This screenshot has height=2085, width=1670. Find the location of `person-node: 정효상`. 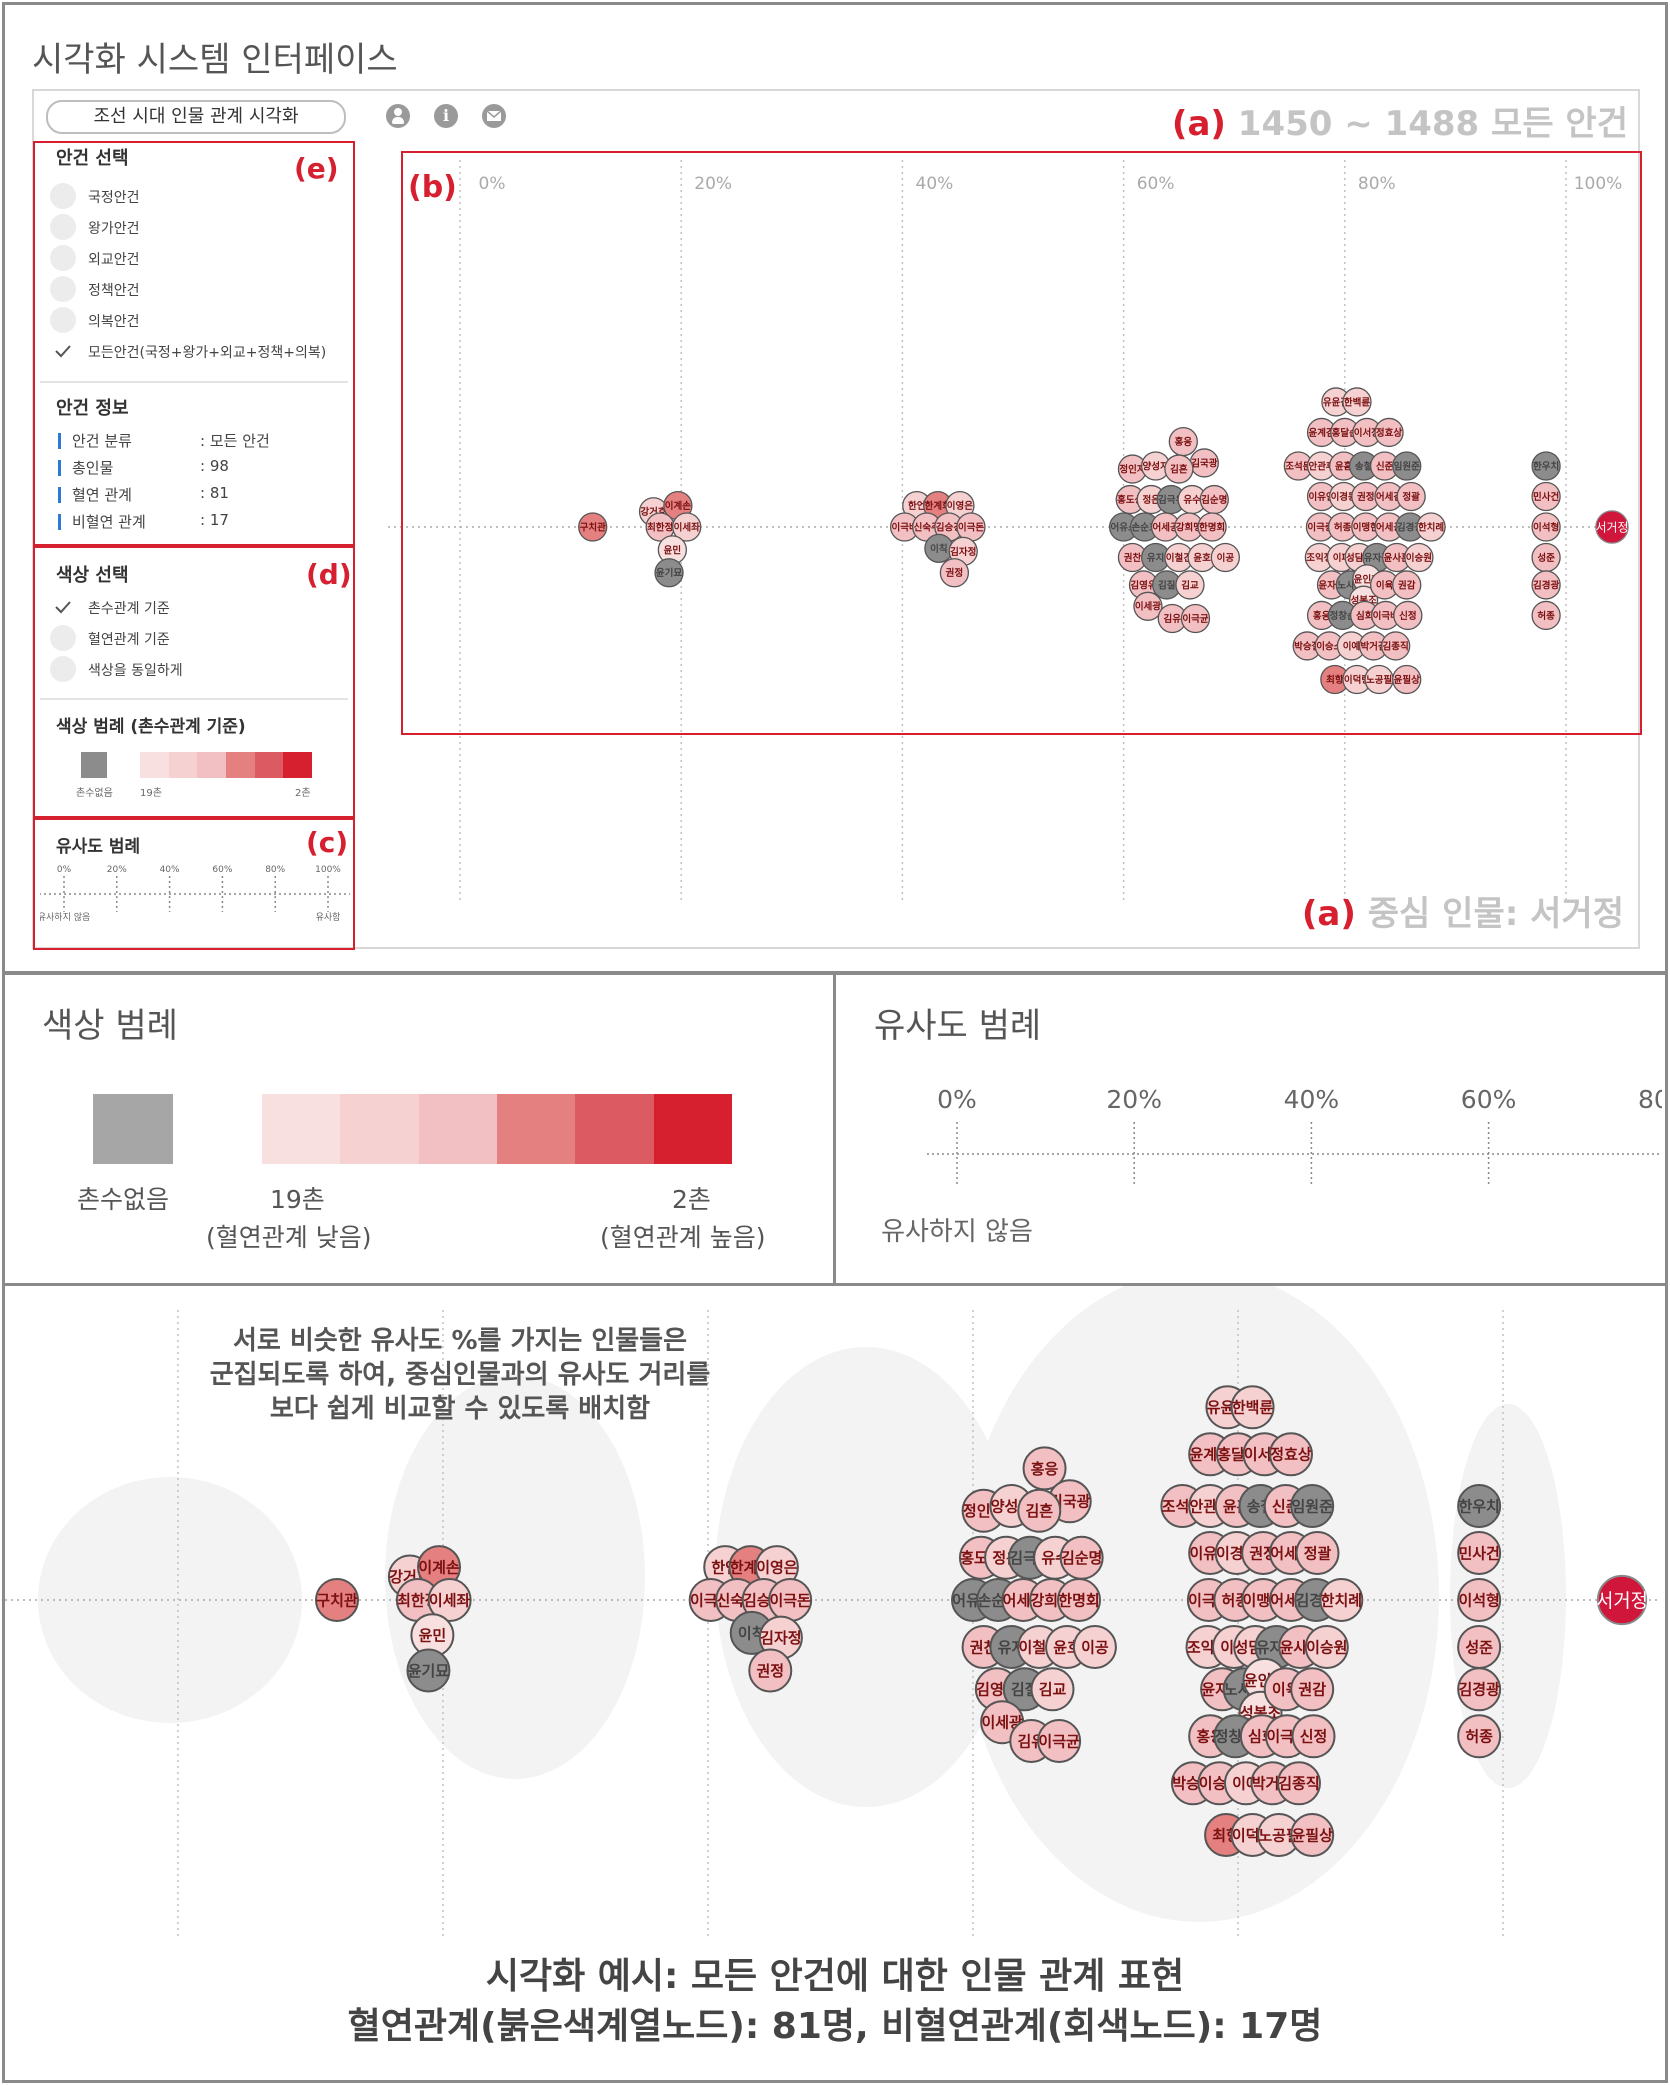

person-node: 정효상 is located at coordinates (1291, 1454).